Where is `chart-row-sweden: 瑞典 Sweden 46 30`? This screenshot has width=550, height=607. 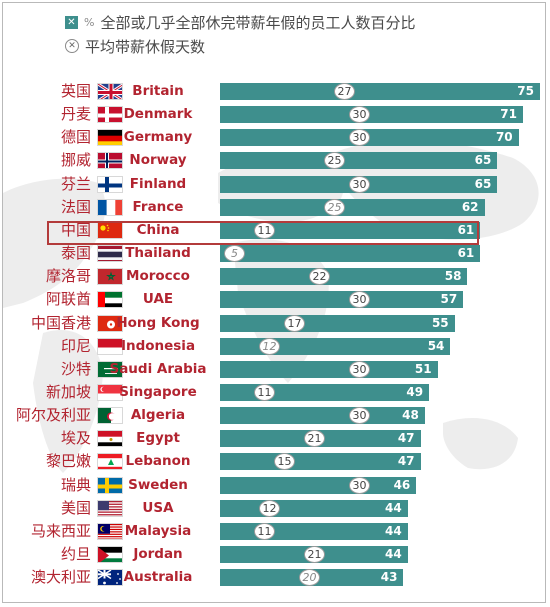 chart-row-sweden: 瑞典 Sweden 46 30 is located at coordinates (274, 485).